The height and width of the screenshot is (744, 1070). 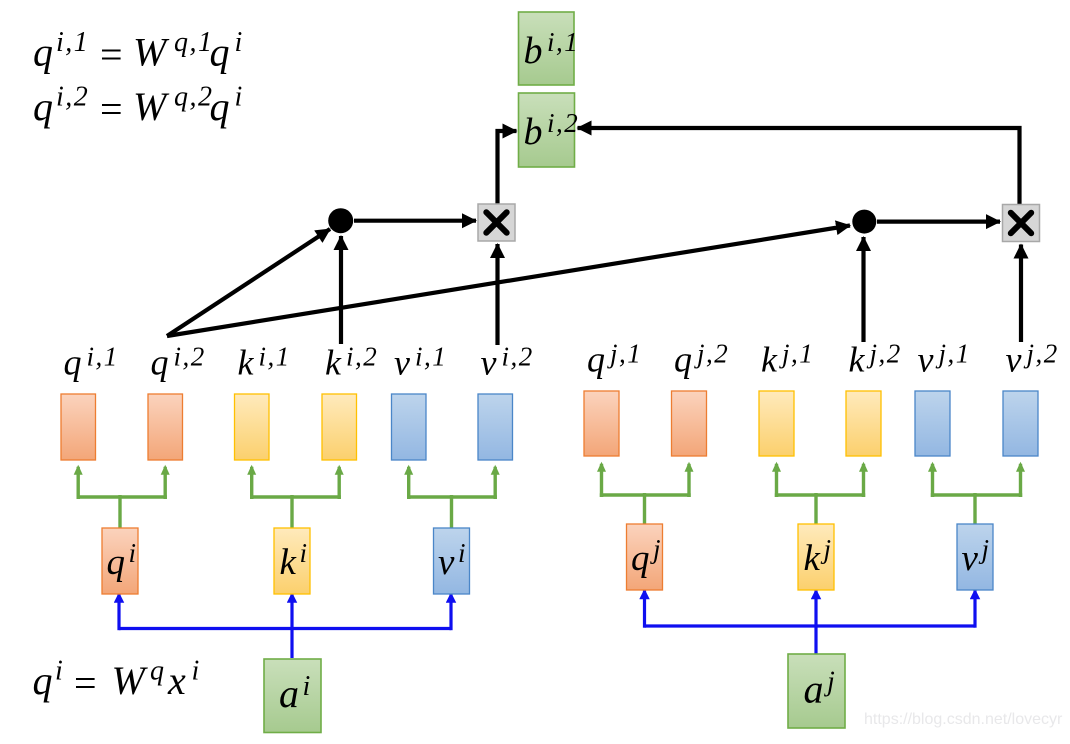 I want to click on svg-text:bi,2: b i,2, so click(x=552, y=130).